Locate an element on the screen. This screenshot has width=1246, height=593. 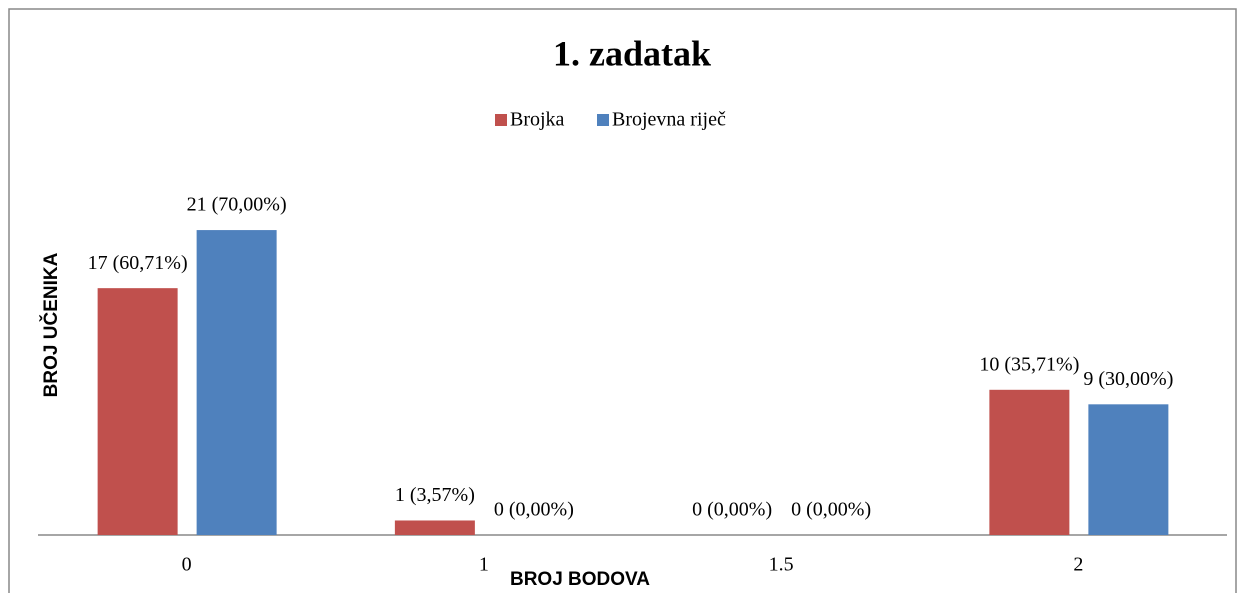
legend-label: Brojka is located at coordinates (537, 120).